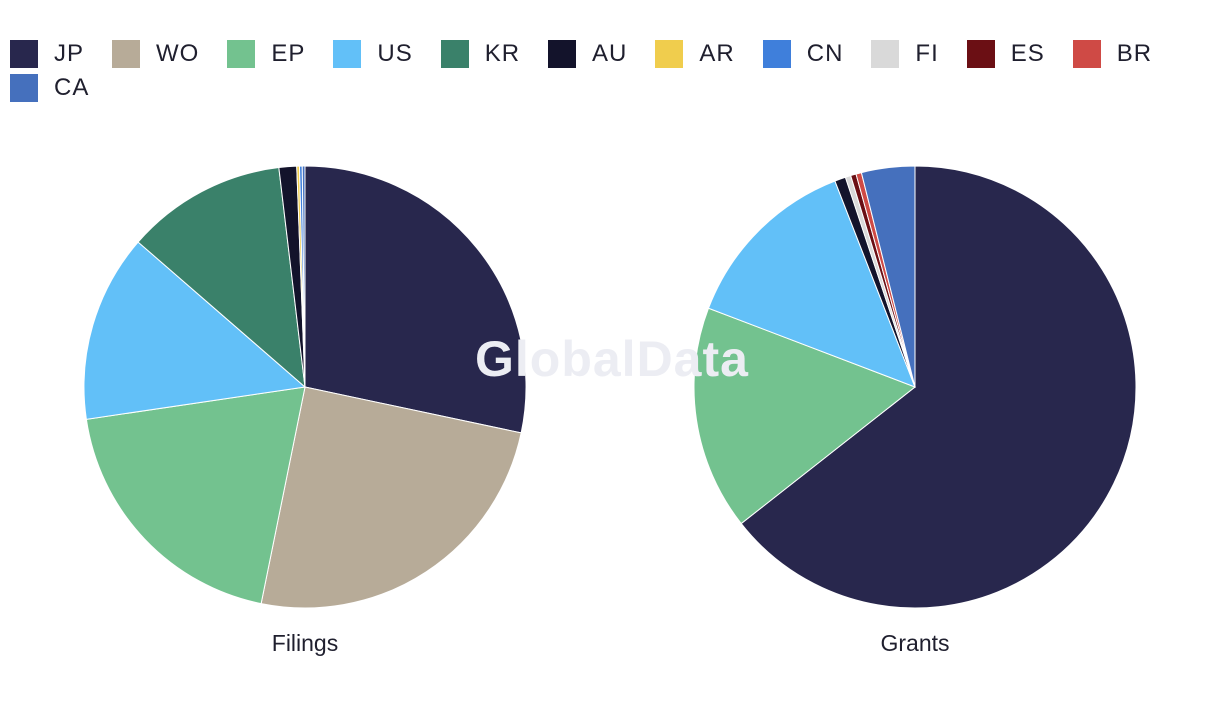  What do you see at coordinates (612, 71) in the screenshot?
I see `legend: JP WO EP US KR AU AR CN FI ES BR CA` at bounding box center [612, 71].